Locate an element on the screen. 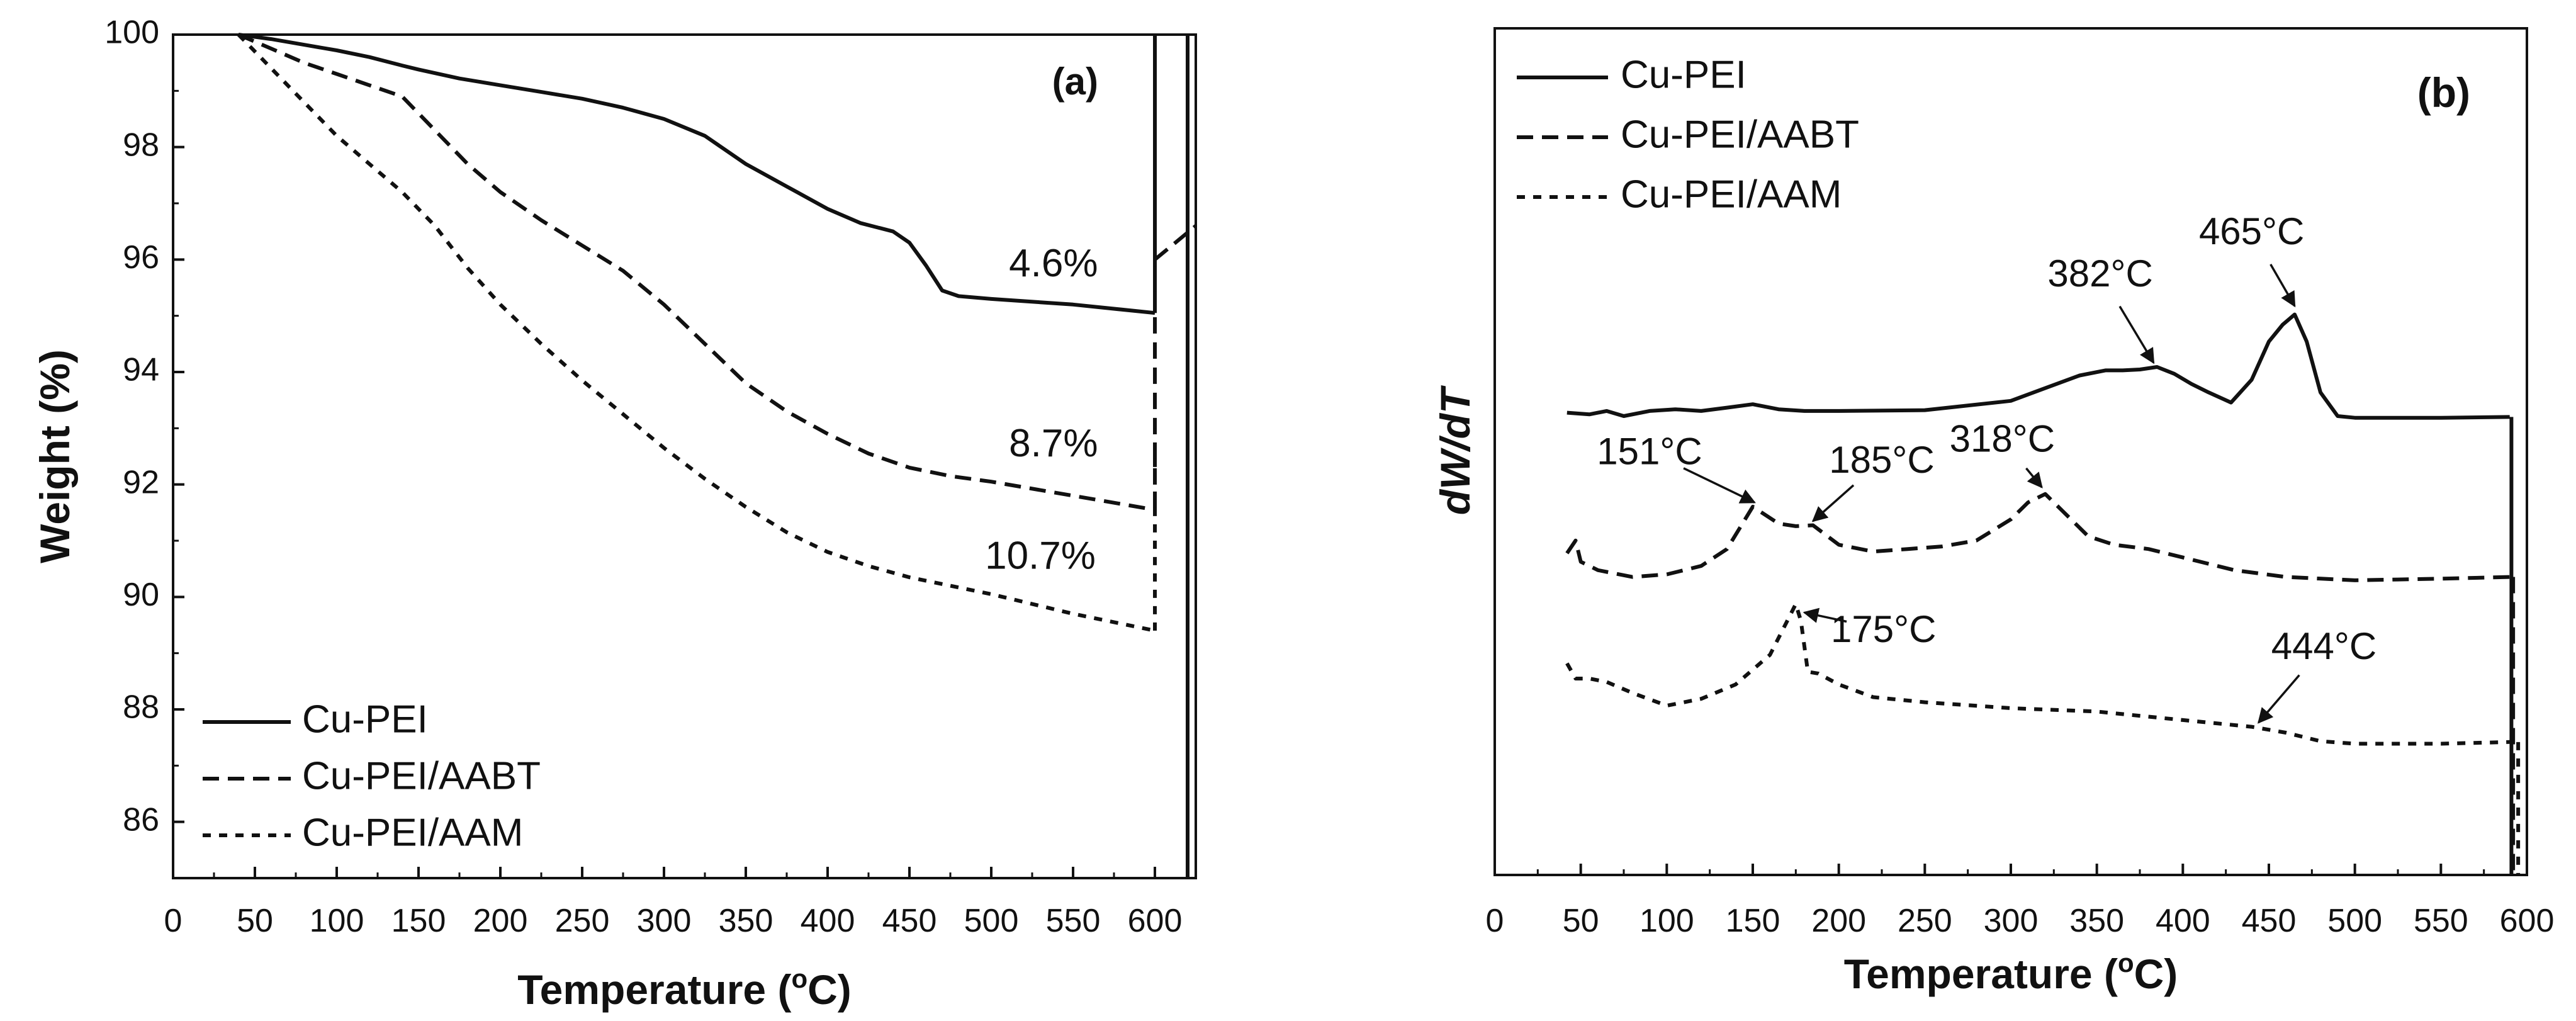  peak-temperature-label: 318°C is located at coordinates (2002, 439).